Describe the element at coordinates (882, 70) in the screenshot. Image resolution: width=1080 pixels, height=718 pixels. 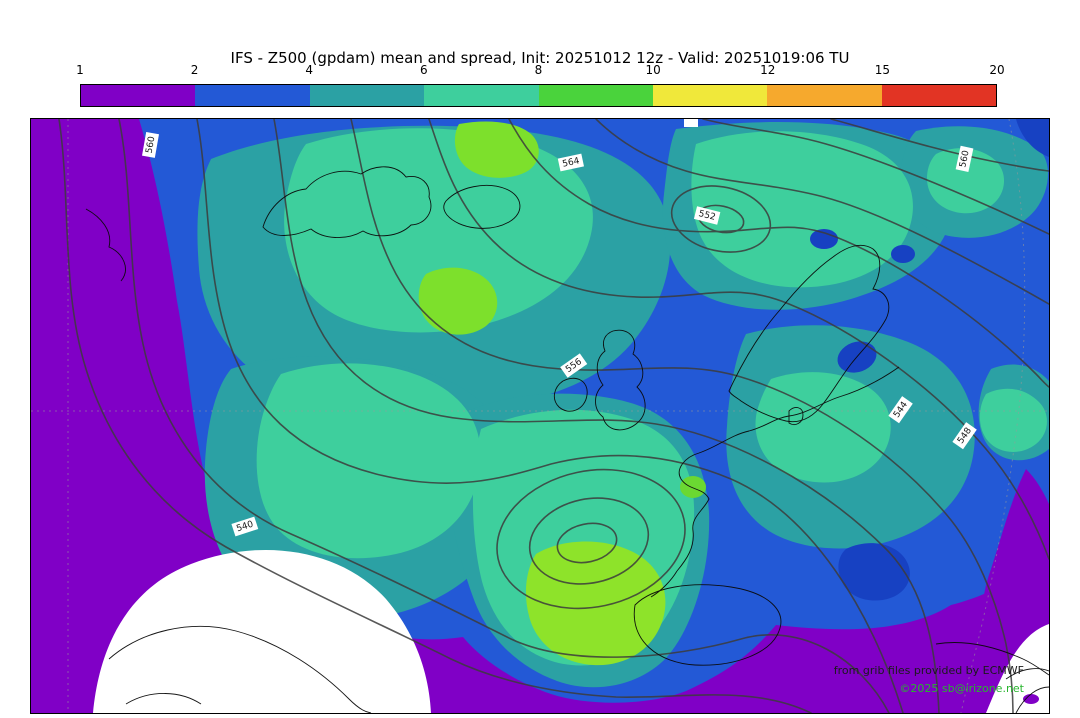
I see `colorbar-tick-label: 15` at that location.